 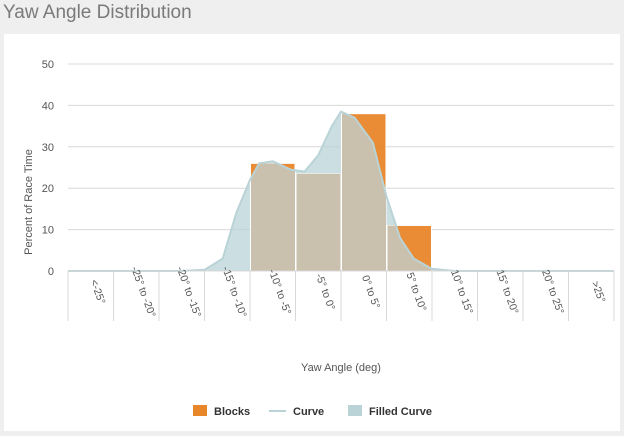 What do you see at coordinates (416, 292) in the screenshot?
I see `x-tick-label: 5° to 10°` at bounding box center [416, 292].